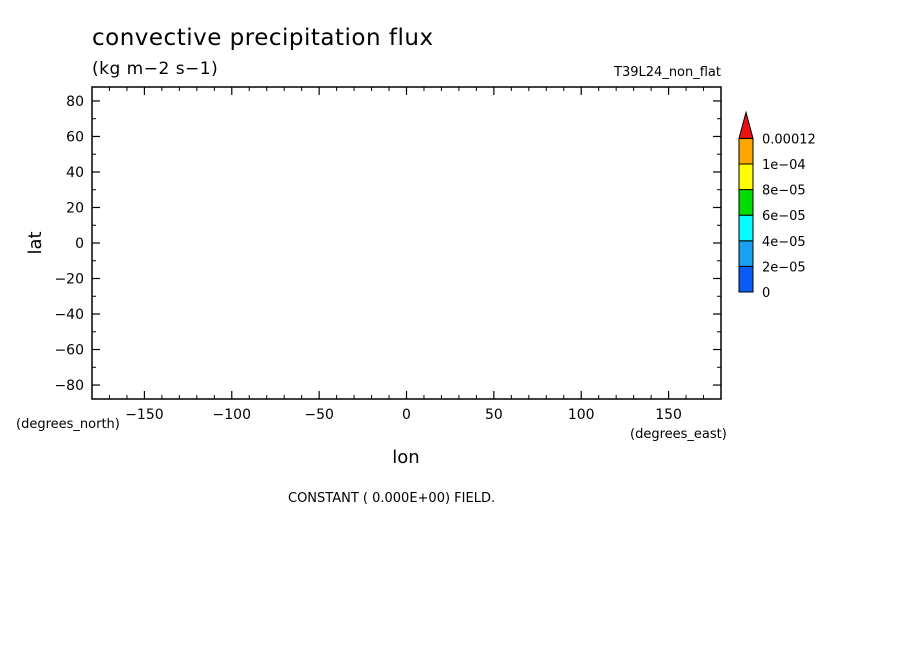  Describe the element at coordinates (784, 267) in the screenshot. I see `colorbar-level-label: 2e−05` at that location.